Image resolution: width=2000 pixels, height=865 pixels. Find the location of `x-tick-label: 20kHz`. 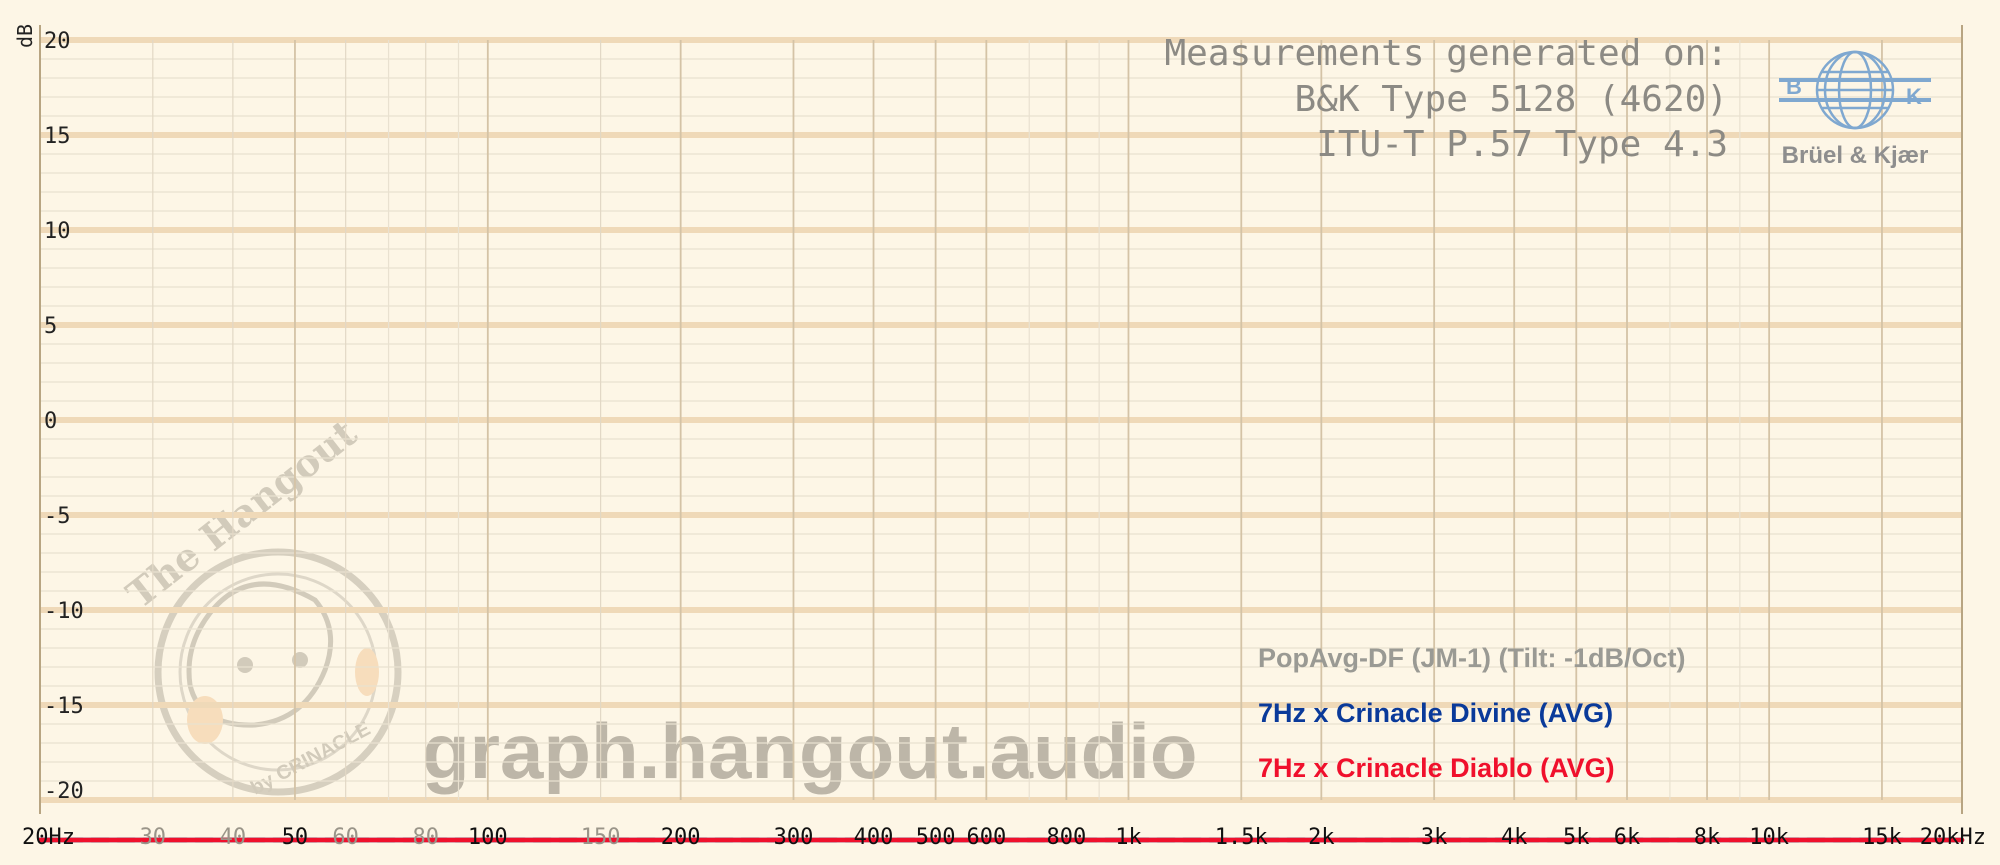

x-tick-label: 20kHz is located at coordinates (1953, 837).